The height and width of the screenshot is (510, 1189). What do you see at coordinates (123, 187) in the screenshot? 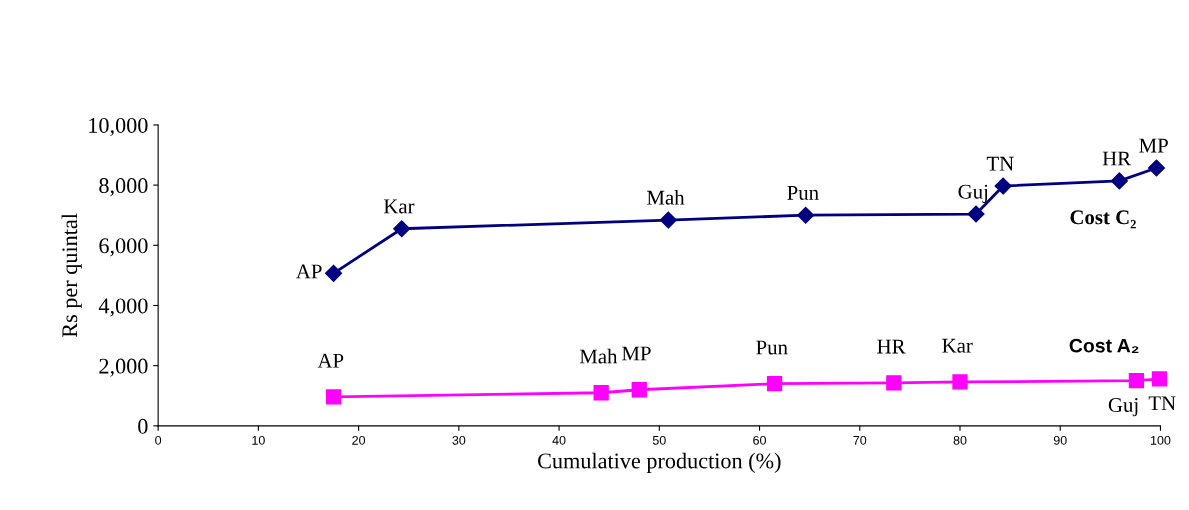
I see `y-tick-label: 8,000` at bounding box center [123, 187].